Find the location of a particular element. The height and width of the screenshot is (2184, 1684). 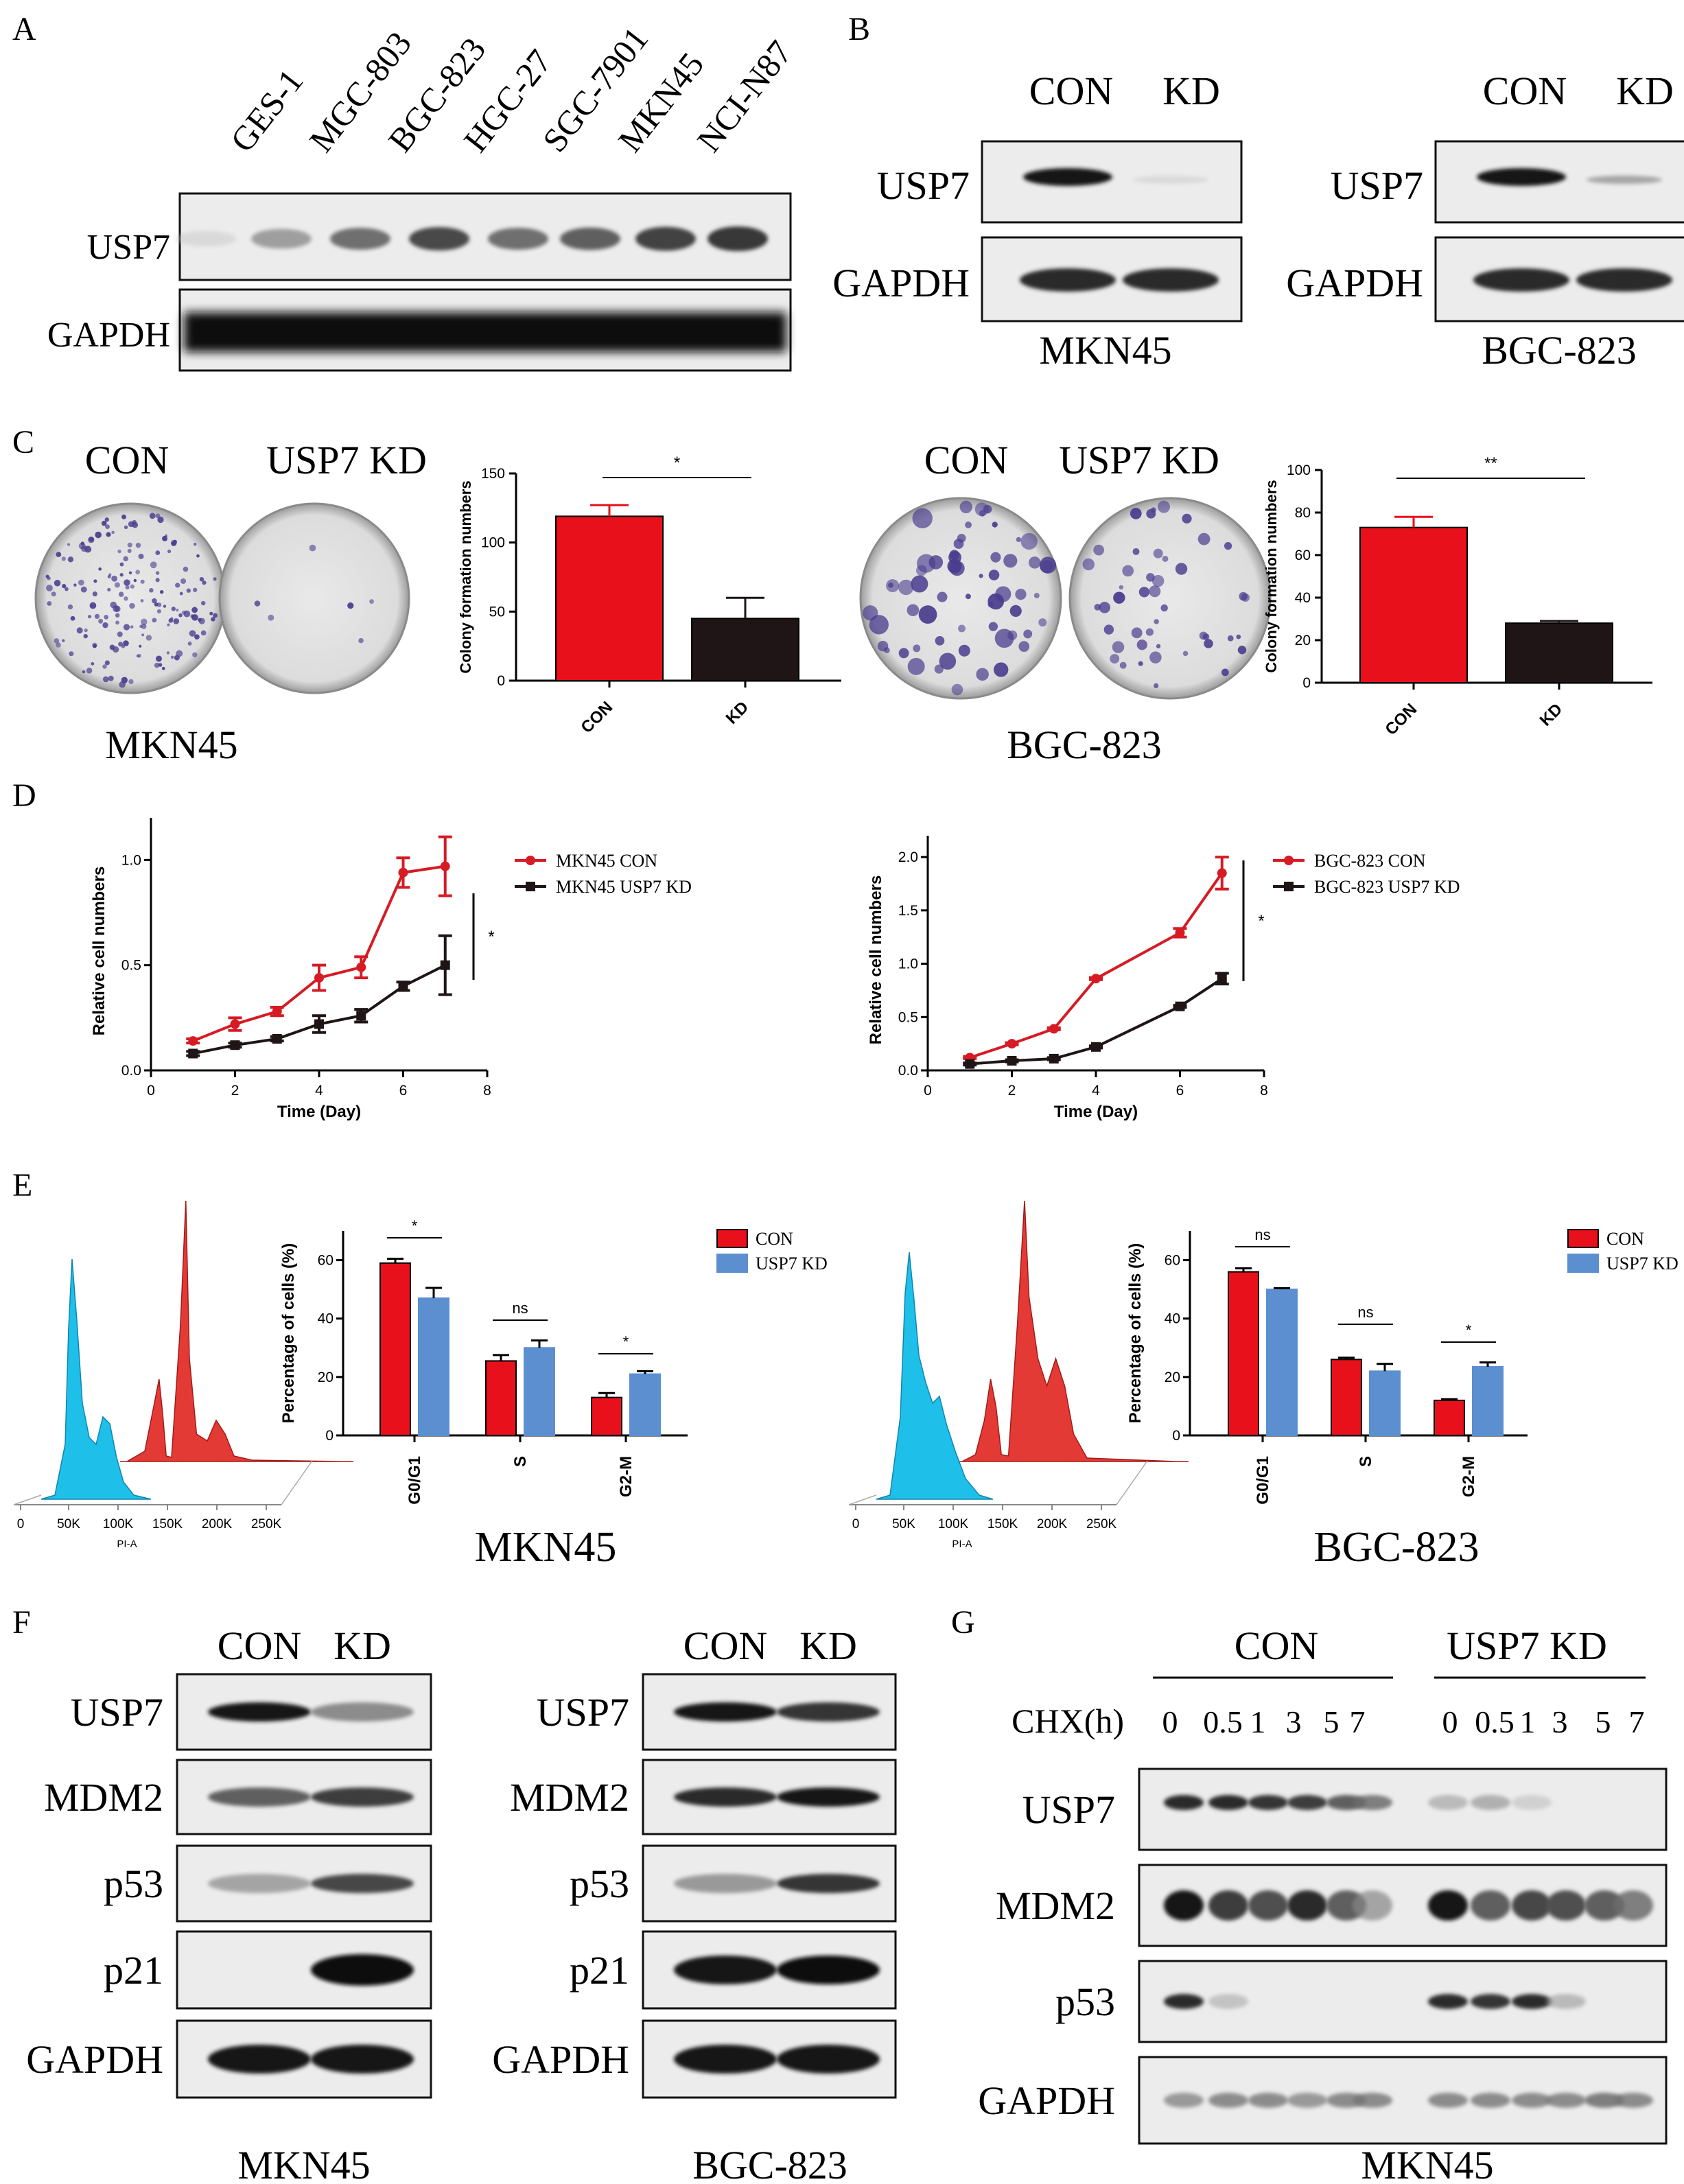

timepoint-label: 7 is located at coordinates (1358, 1721).